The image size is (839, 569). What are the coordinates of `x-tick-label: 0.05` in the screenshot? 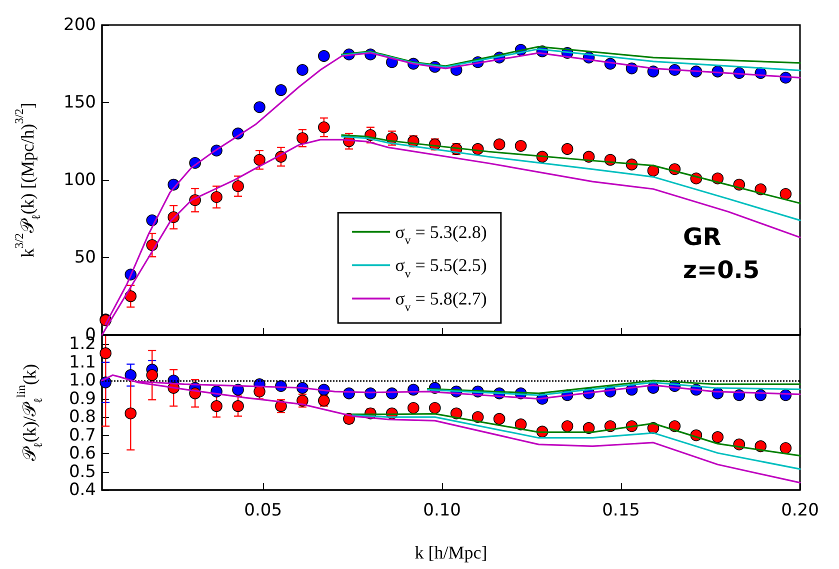 It's located at (263, 510).